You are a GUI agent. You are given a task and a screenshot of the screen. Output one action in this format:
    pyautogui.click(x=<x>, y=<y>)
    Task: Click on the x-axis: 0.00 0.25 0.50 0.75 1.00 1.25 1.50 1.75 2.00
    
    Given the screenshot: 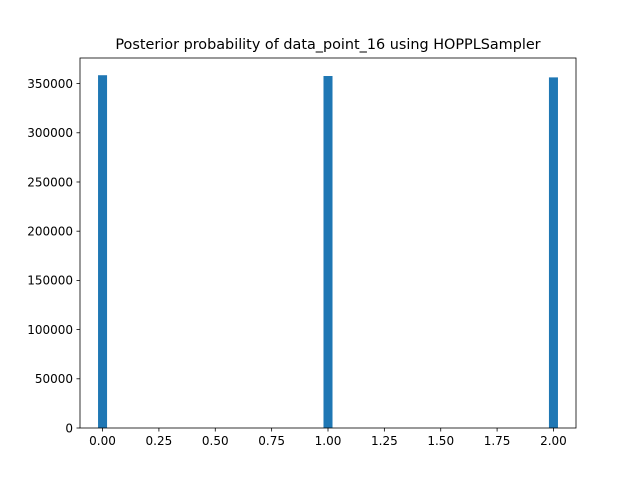 What is the action you would take?
    pyautogui.click(x=328, y=438)
    